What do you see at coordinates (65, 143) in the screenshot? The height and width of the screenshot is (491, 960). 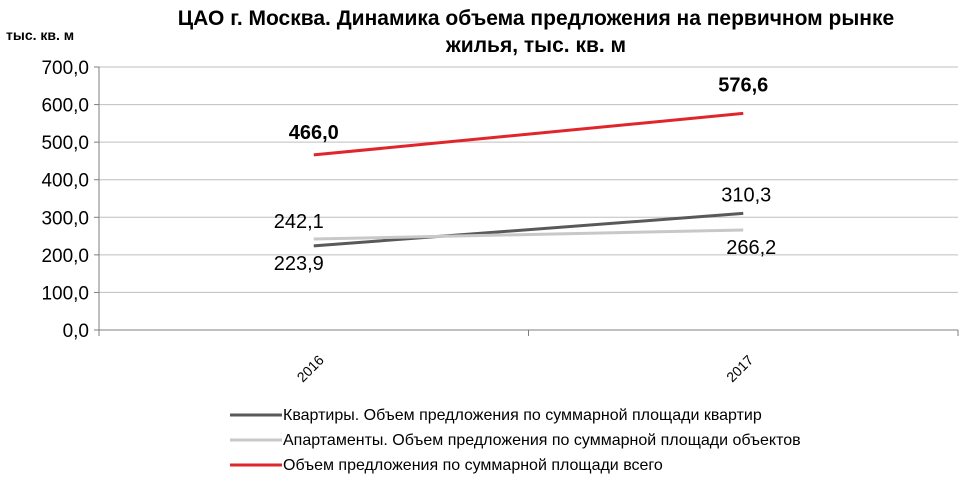 I see `y-tick-label: 500,0` at bounding box center [65, 143].